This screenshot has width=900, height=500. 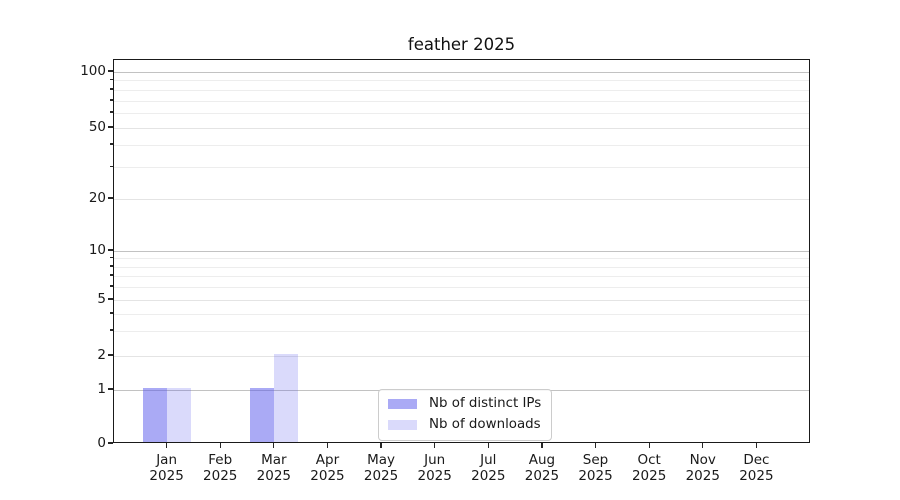 I want to click on x-tick-mark-sep, so click(x=595, y=445).